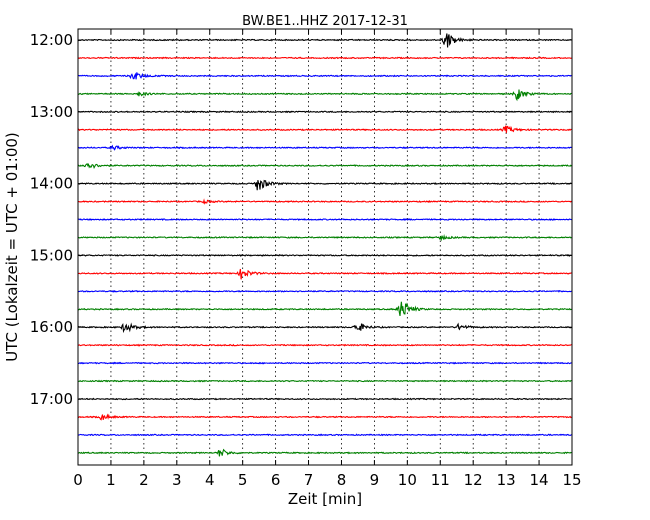 The image size is (650, 520). What do you see at coordinates (51, 40) in the screenshot?
I see `y-tick-label: 12:00` at bounding box center [51, 40].